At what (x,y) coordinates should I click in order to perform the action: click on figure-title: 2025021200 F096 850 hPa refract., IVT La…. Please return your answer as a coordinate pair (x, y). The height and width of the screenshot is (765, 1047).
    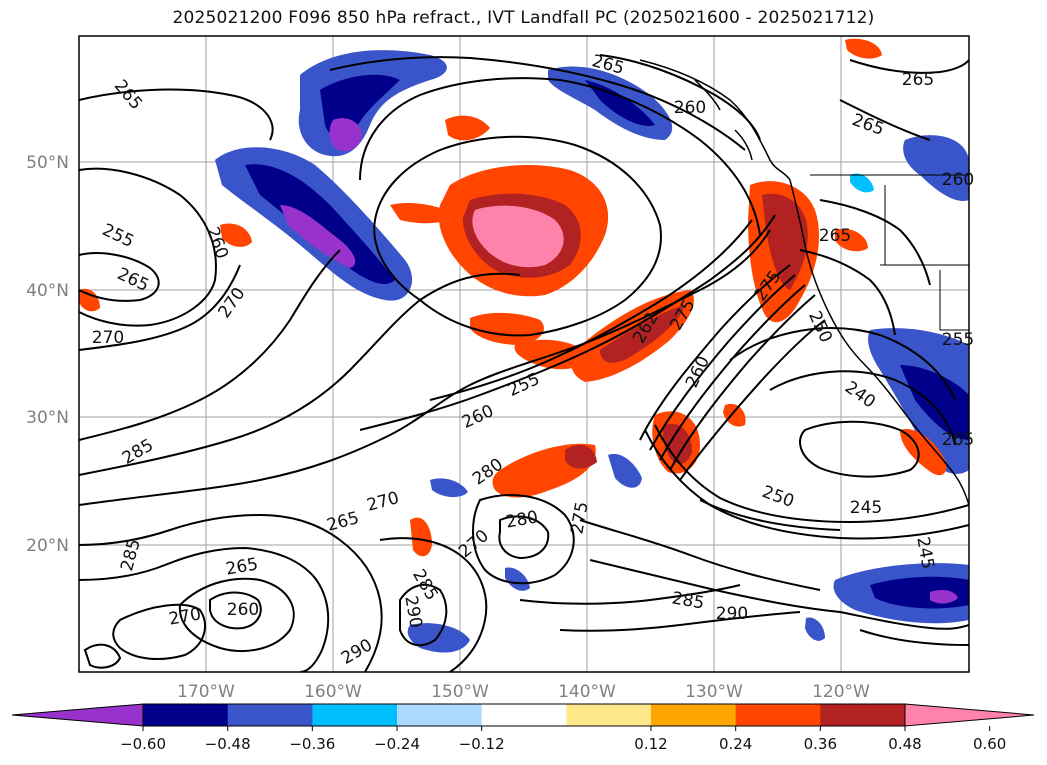
    Looking at the image, I should click on (523, 18).